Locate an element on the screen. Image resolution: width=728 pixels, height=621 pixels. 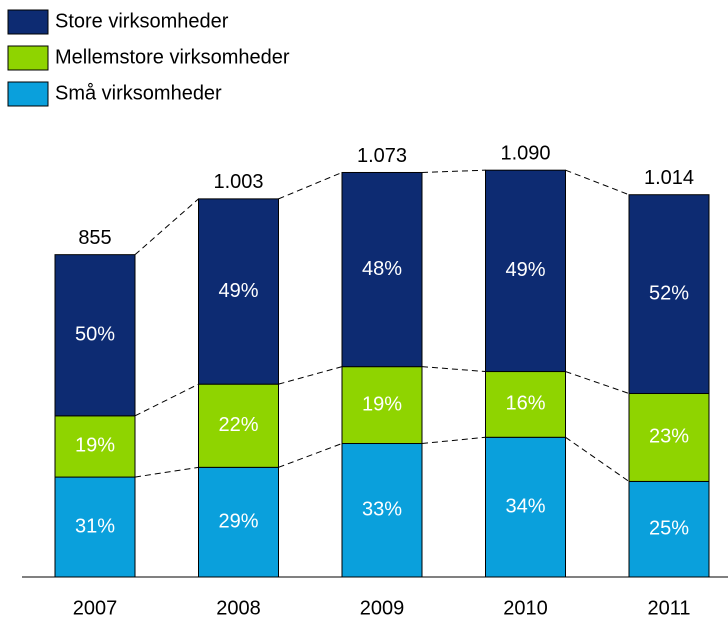
x-tick-label: 2011 is located at coordinates (668, 608).